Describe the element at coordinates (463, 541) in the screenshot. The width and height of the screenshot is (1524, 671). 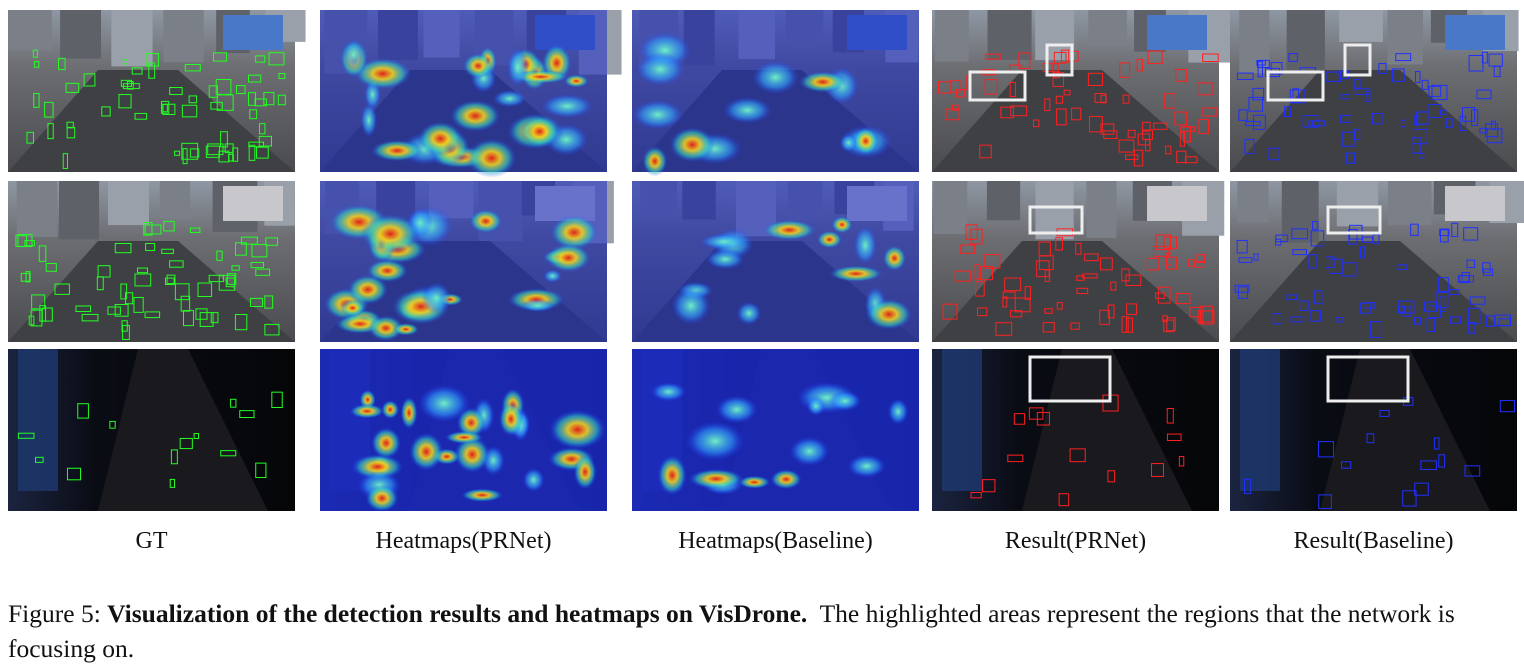
I see `column-label: Heatmaps(PRNet)` at that location.